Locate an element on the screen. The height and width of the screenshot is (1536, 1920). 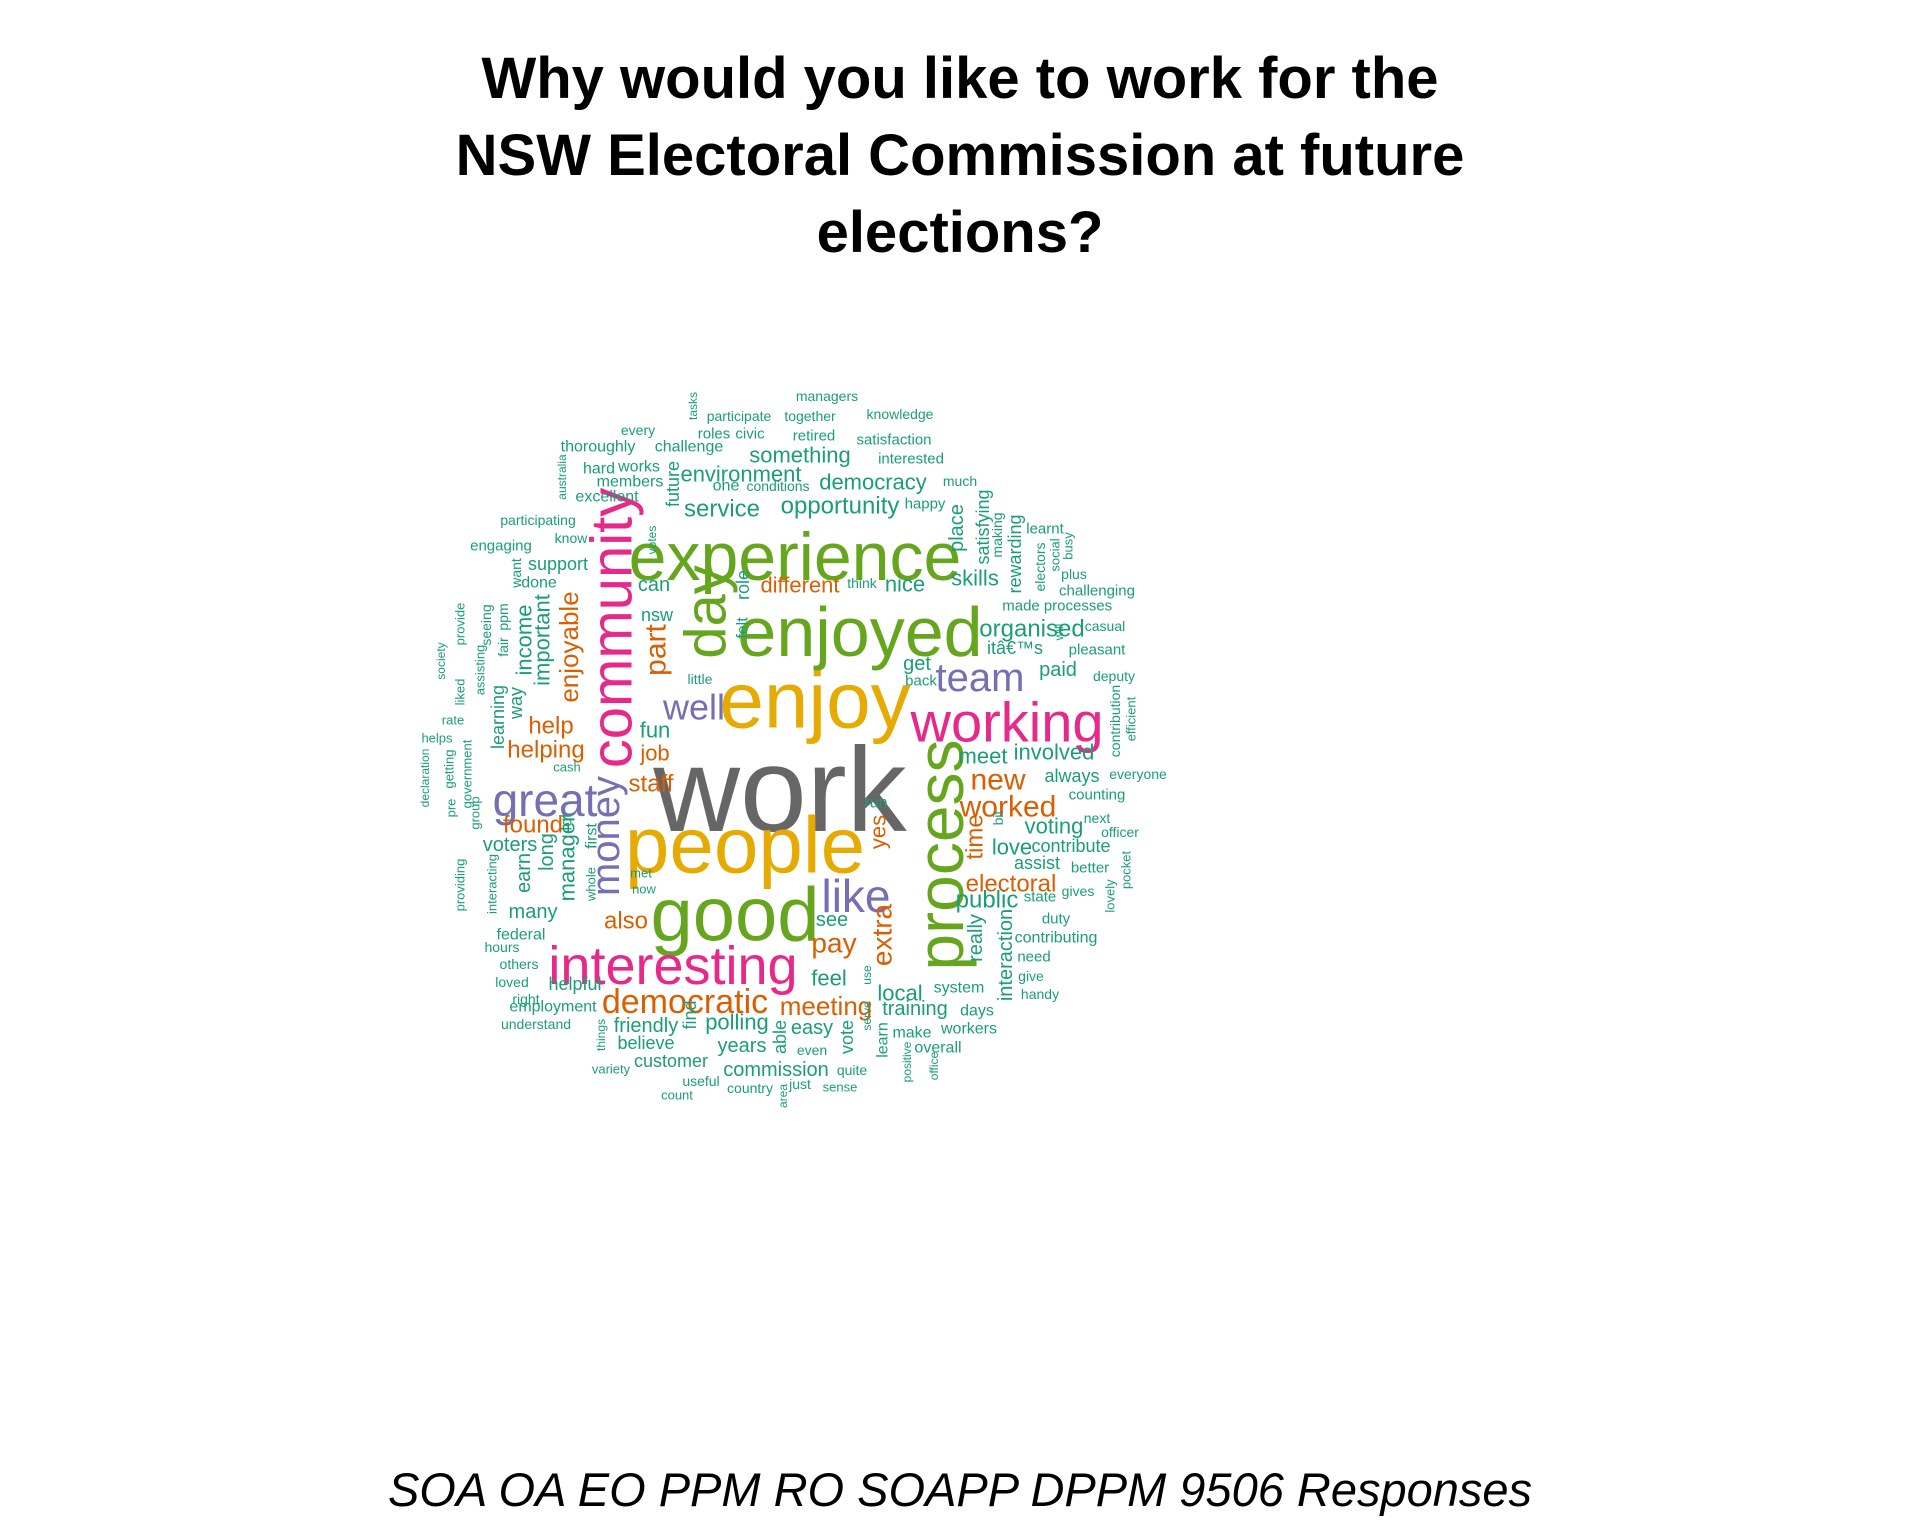
cloud-word: satisfaction is located at coordinates (893, 440).